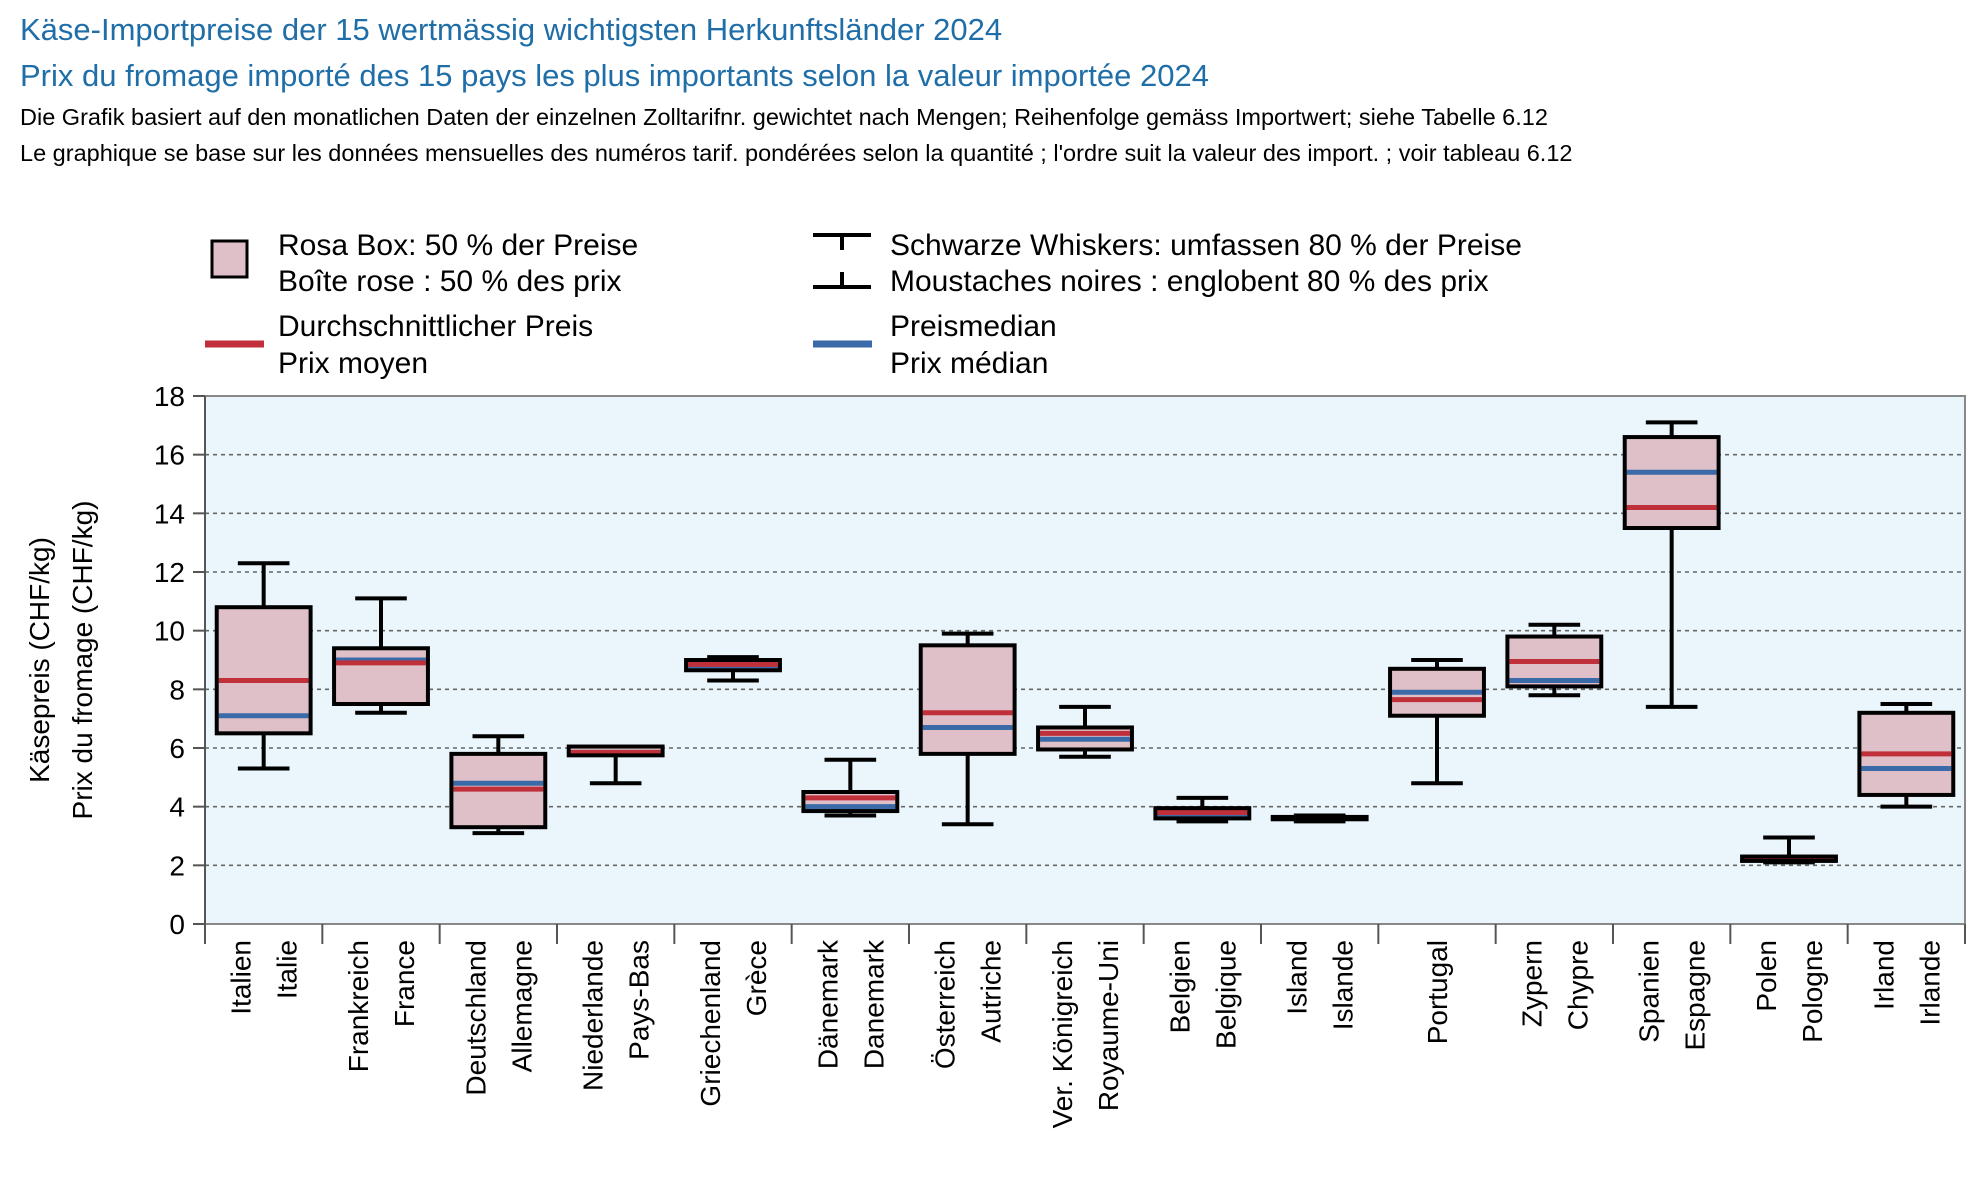  What do you see at coordinates (945, 1004) in the screenshot?
I see `category-label-de: Österreich` at bounding box center [945, 1004].